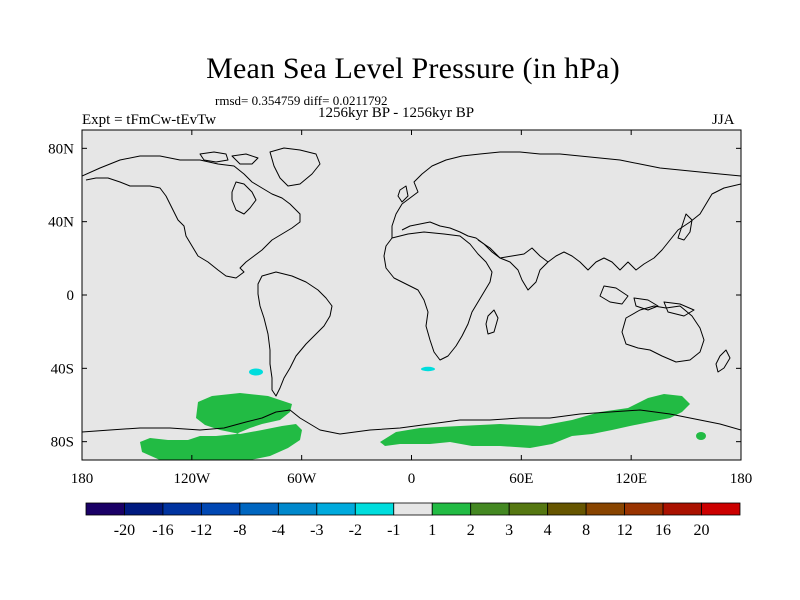 Image resolution: width=800 pixels, height=600 pixels. Describe the element at coordinates (438, 296) in the screenshot. I see `coastline-africa` at that location.